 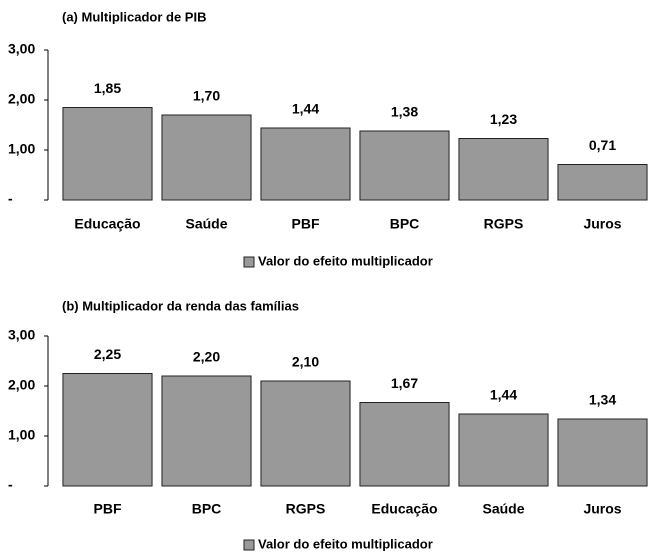 I want to click on value-label: 1,38, so click(x=404, y=112).